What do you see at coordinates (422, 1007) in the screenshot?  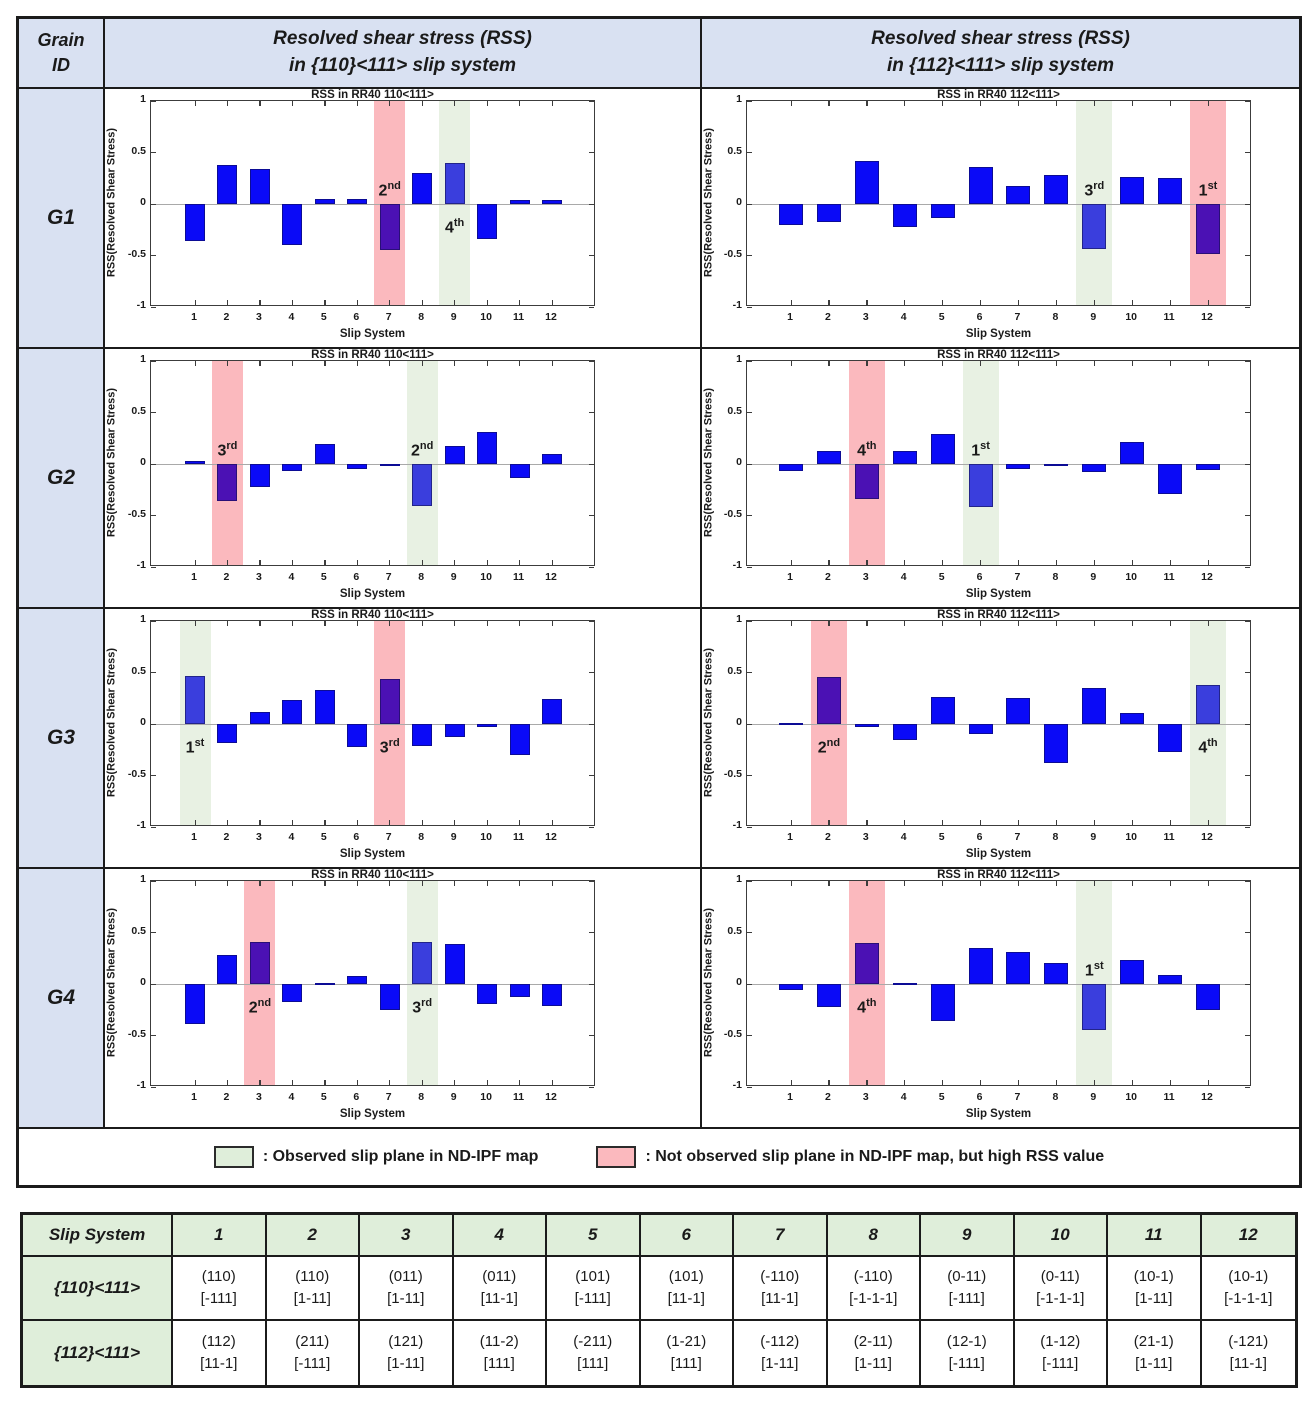 I see `rank-label: 3rd` at bounding box center [422, 1007].